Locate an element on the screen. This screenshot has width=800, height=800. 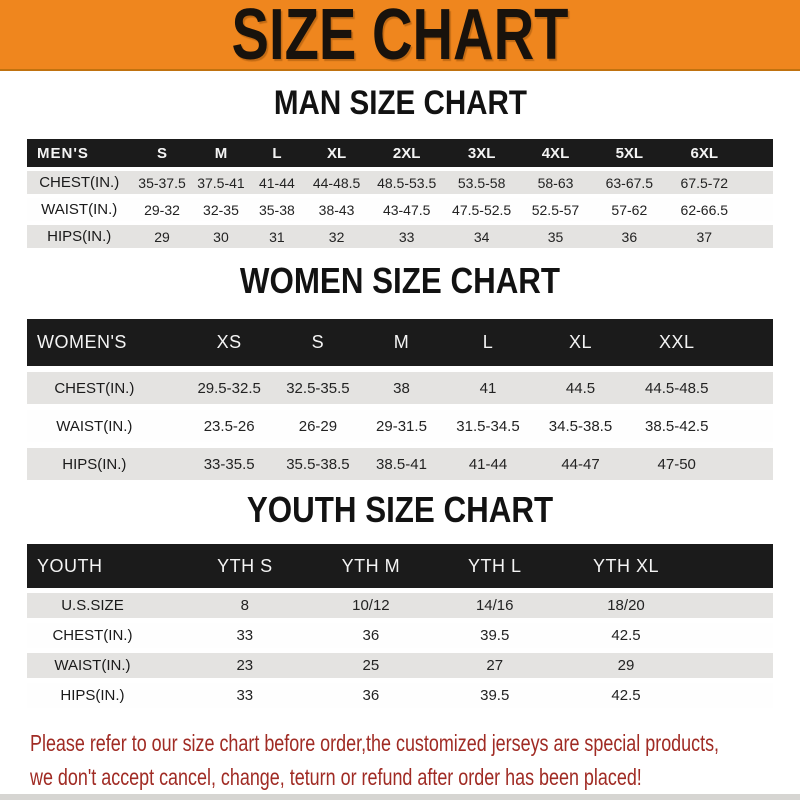
youth-section-heading: YOUTH SIZE CHART is located at coordinates (400, 510).